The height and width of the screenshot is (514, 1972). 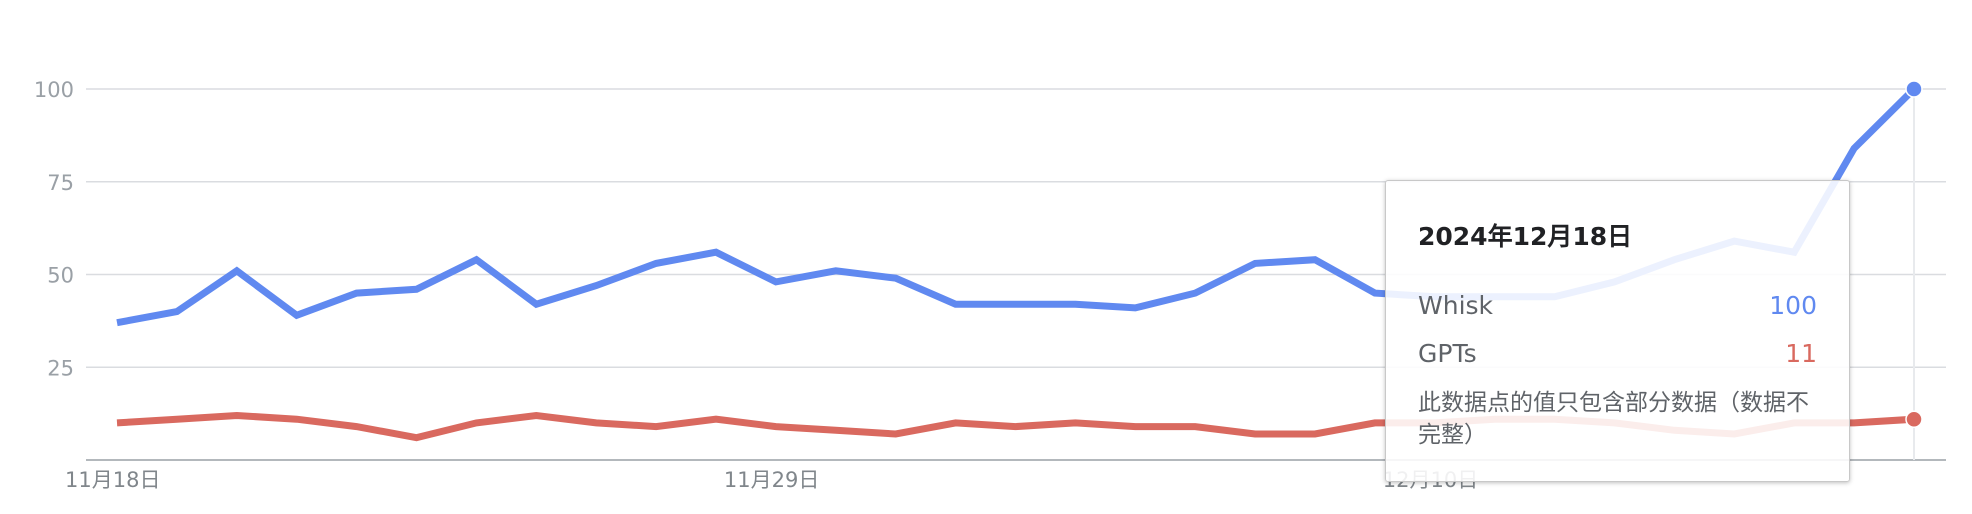 What do you see at coordinates (54, 90) in the screenshot?
I see `y-tick-label: 100` at bounding box center [54, 90].